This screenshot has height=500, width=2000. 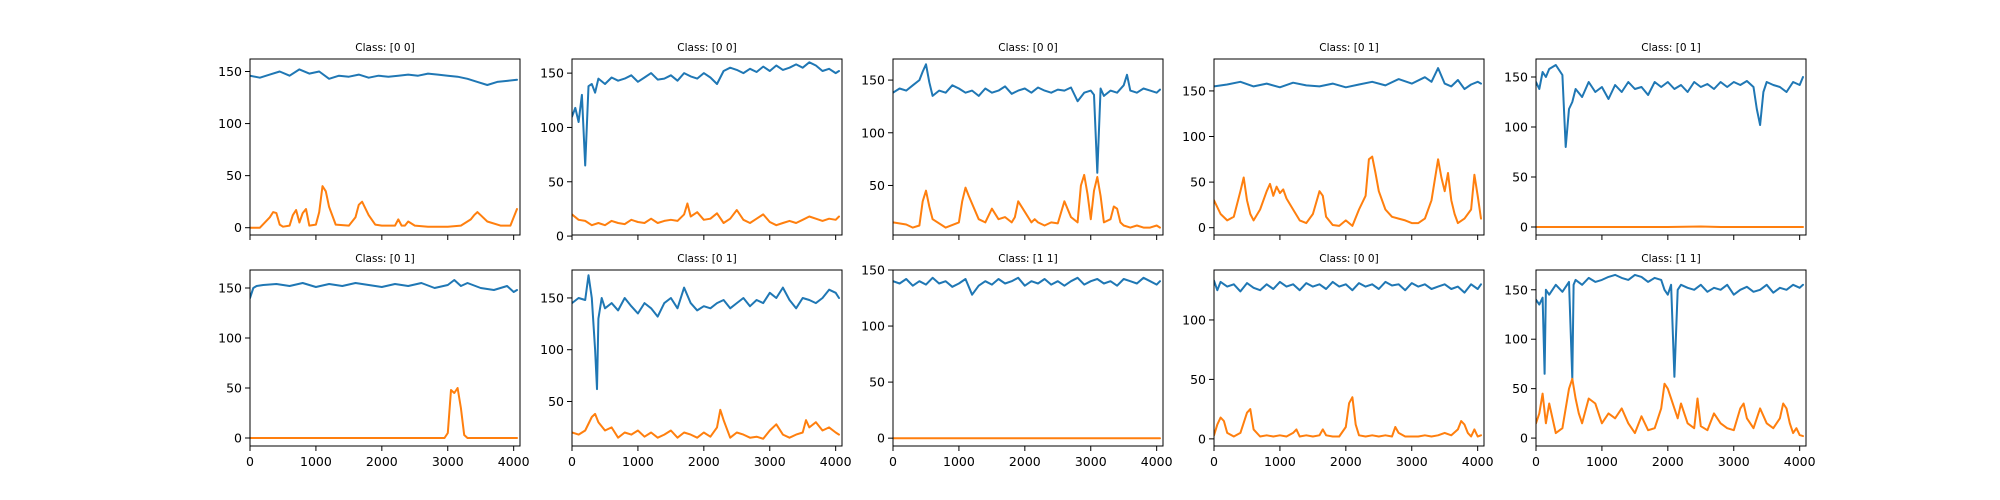 I want to click on chart-panel-6: Class: [0 1] 0 50 100 150 0 1000 2000 3000 4000, so click(x=373, y=361).